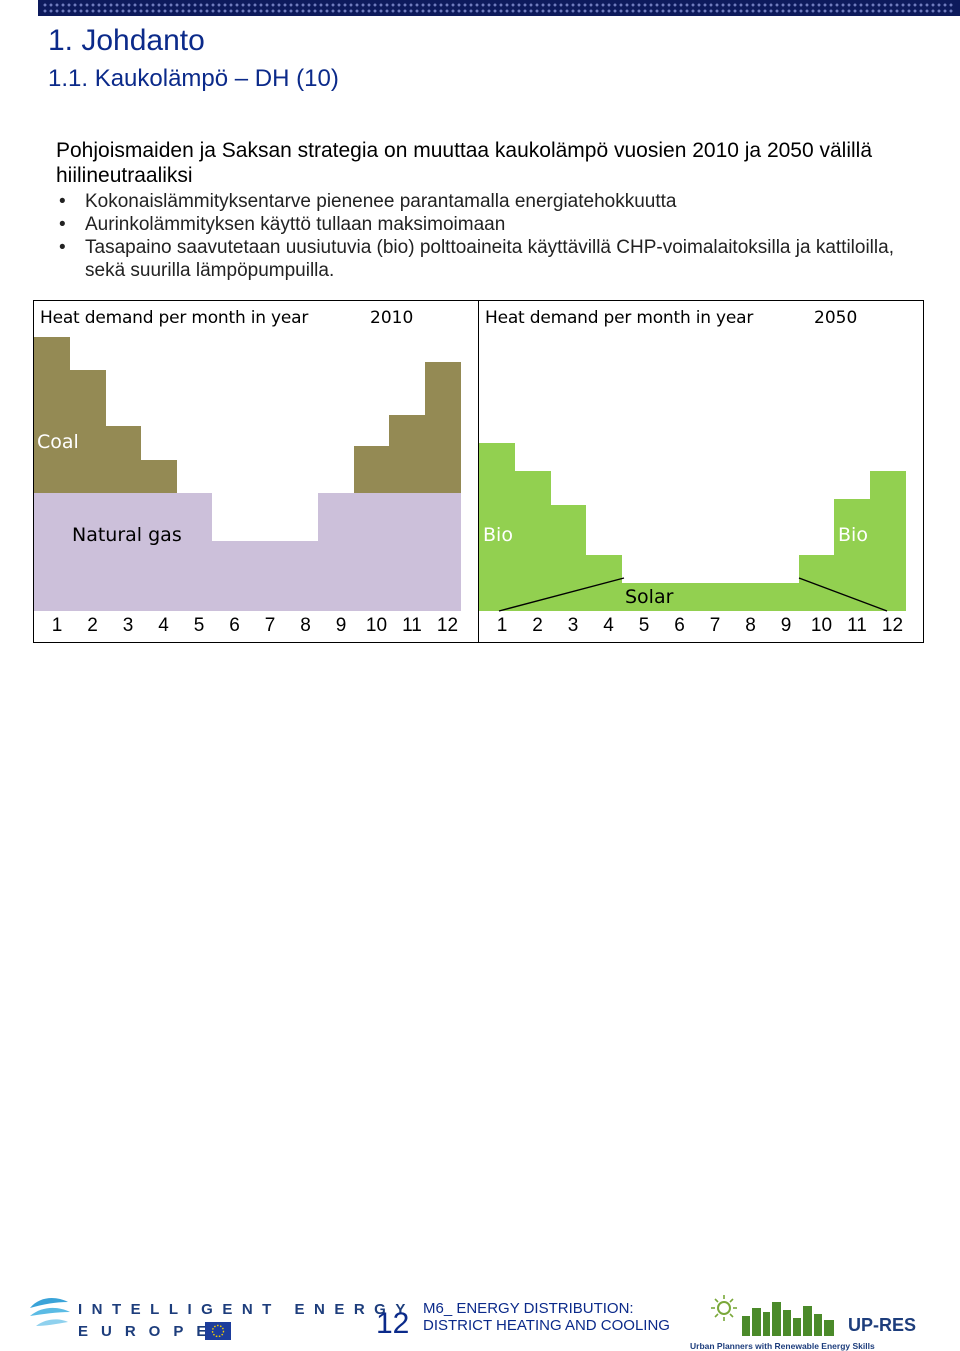 The height and width of the screenshot is (1351, 960). What do you see at coordinates (246, 1309) in the screenshot?
I see `iee-logo-text: INTELLIGENT ENERGY` at bounding box center [246, 1309].